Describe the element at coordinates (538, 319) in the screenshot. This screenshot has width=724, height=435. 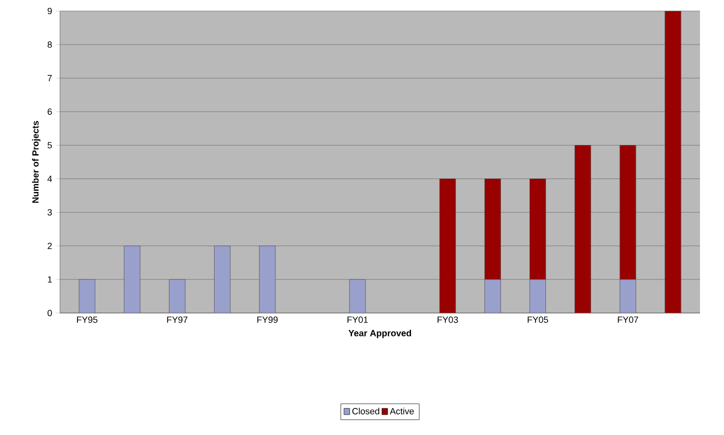
I see `x-tick-label: FY05` at that location.